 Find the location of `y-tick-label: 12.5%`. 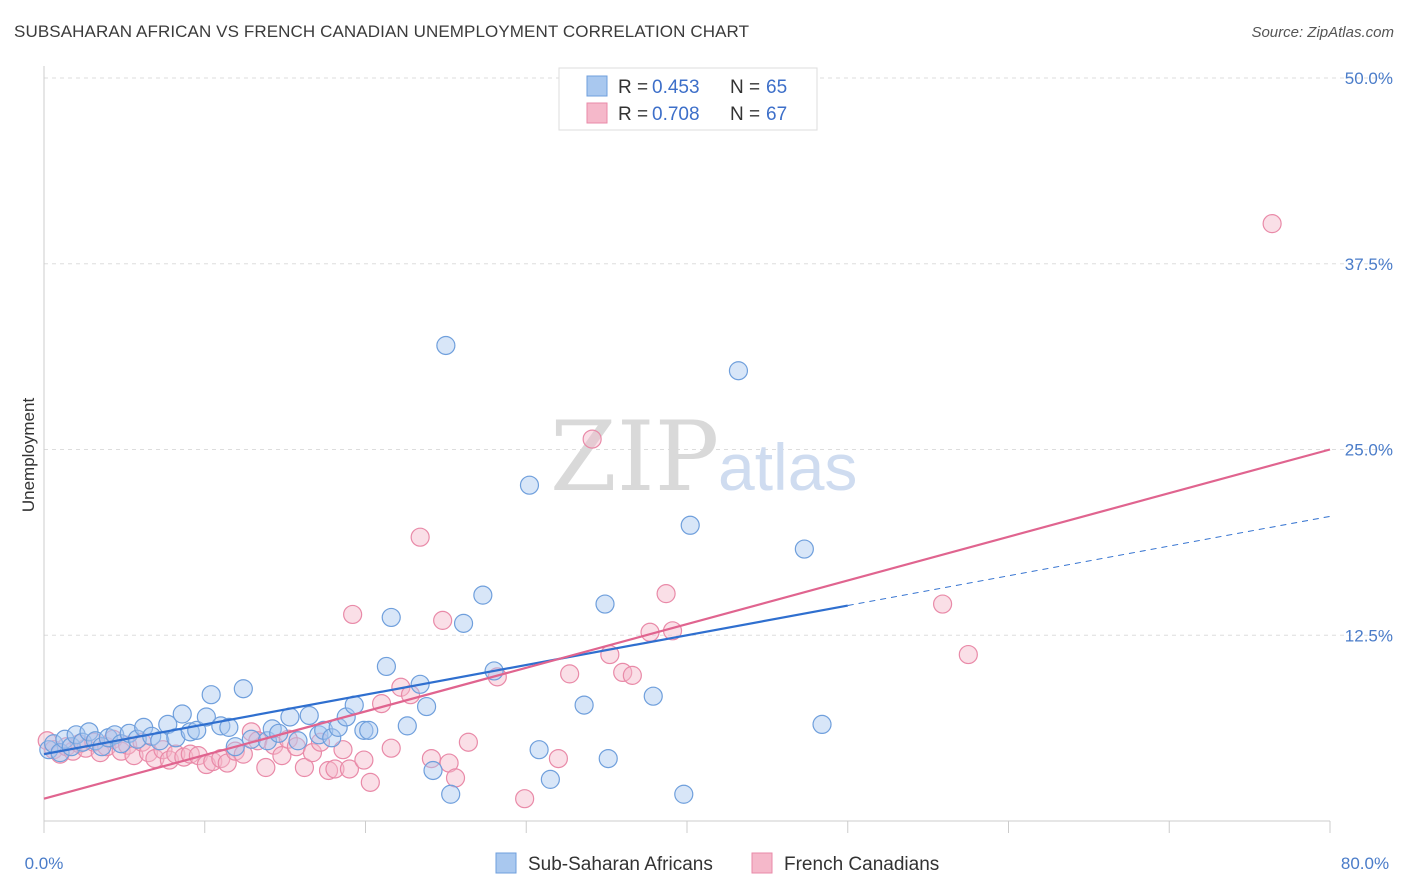

y-tick-label: 12.5% is located at coordinates (1369, 635).